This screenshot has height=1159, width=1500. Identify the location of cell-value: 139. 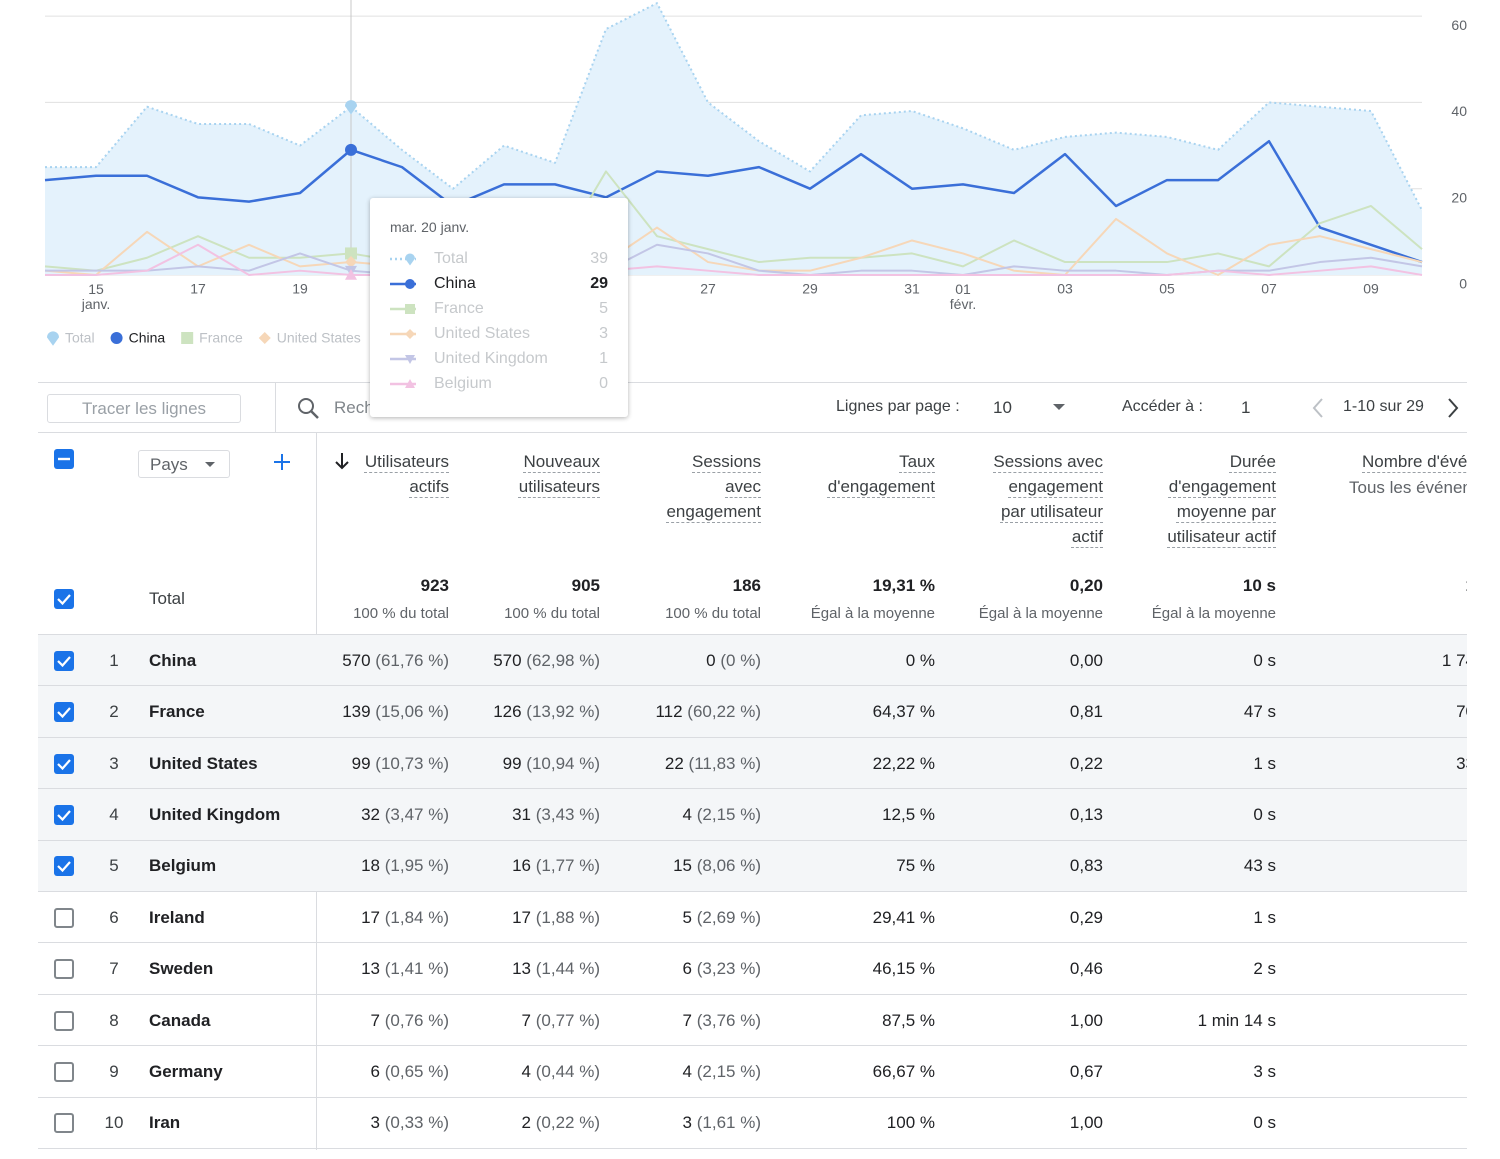
(356, 712).